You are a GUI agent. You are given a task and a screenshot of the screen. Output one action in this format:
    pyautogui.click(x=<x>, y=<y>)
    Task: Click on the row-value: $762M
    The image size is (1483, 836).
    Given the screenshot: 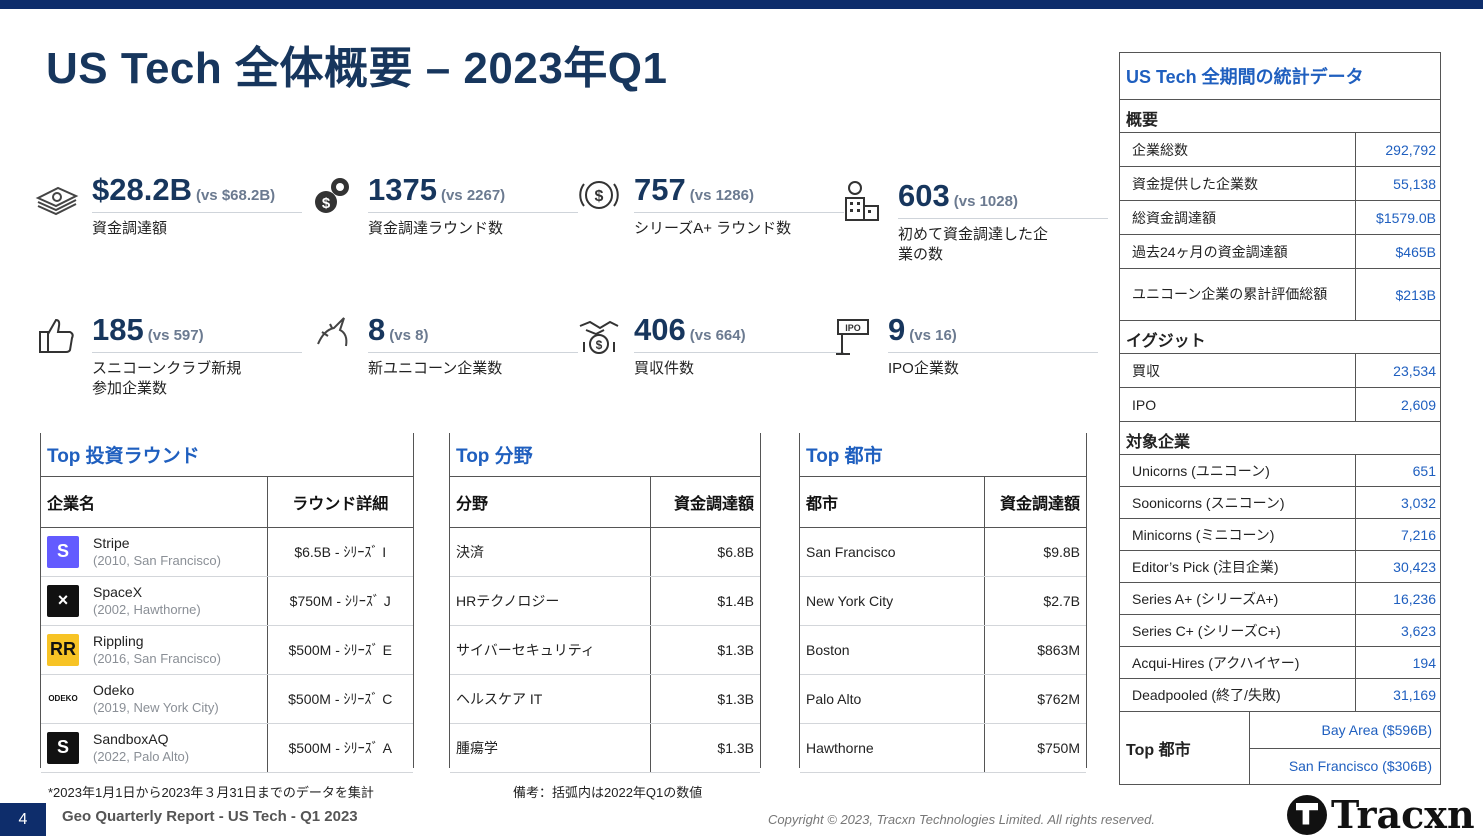 What is the action you would take?
    pyautogui.click(x=1034, y=699)
    